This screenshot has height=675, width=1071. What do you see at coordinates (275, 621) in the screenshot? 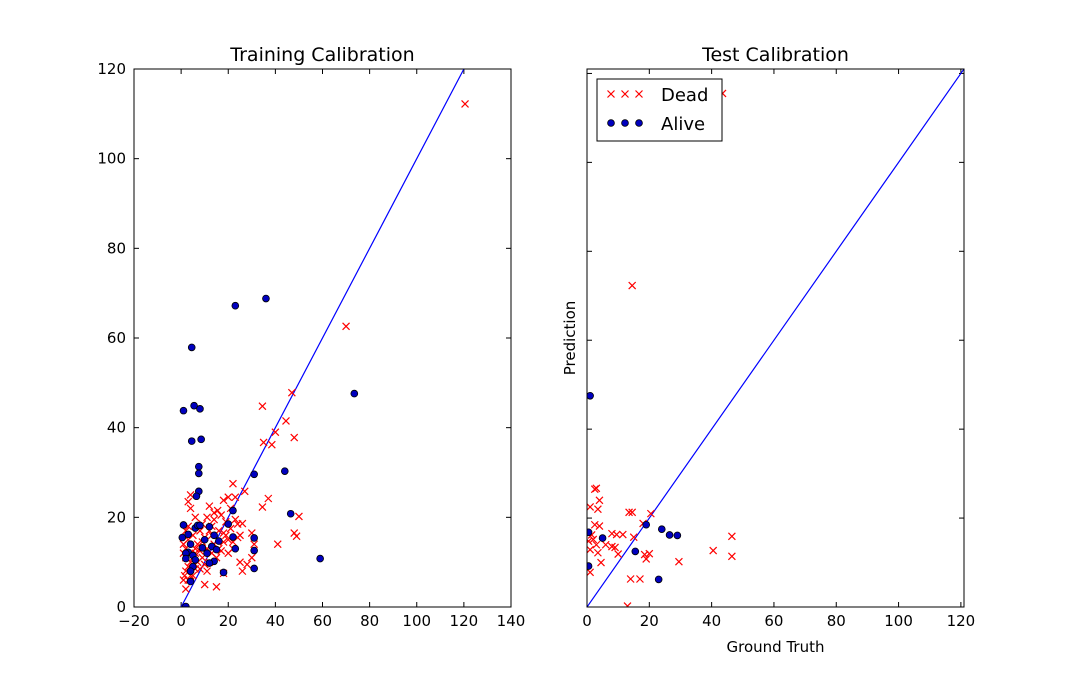
I see `training-x-tick-label: 40` at bounding box center [275, 621].